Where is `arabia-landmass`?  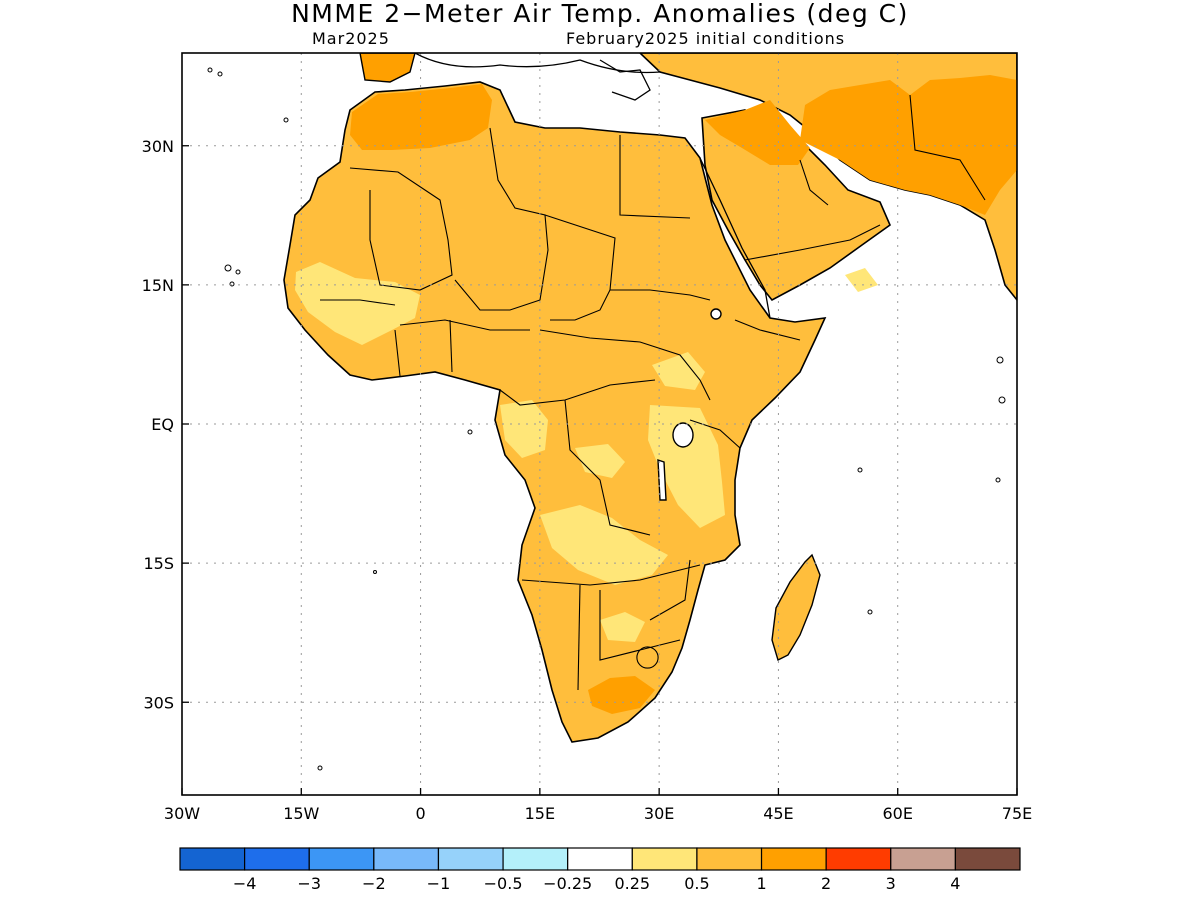
arabia-landmass is located at coordinates (796, 205).